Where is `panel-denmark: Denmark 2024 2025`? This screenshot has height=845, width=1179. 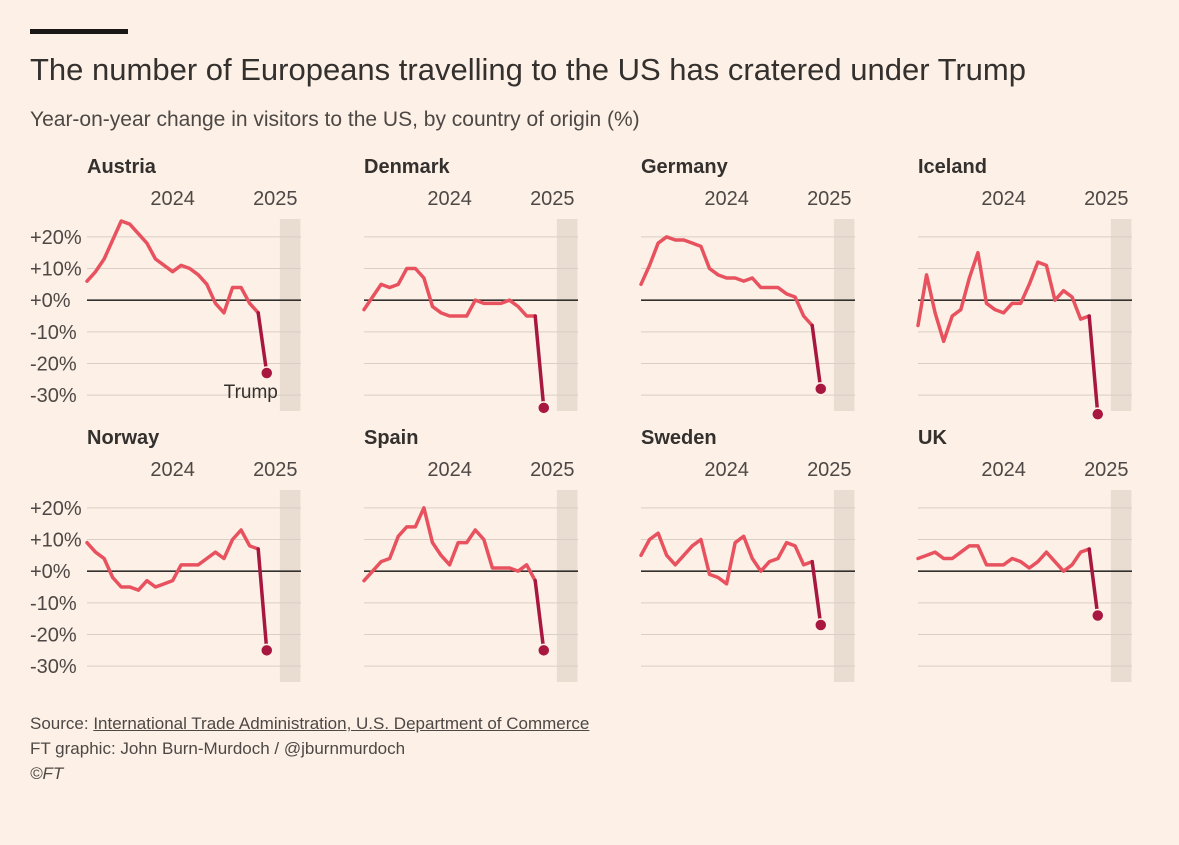 panel-denmark: Denmark 2024 2025 is located at coordinates (470, 285).